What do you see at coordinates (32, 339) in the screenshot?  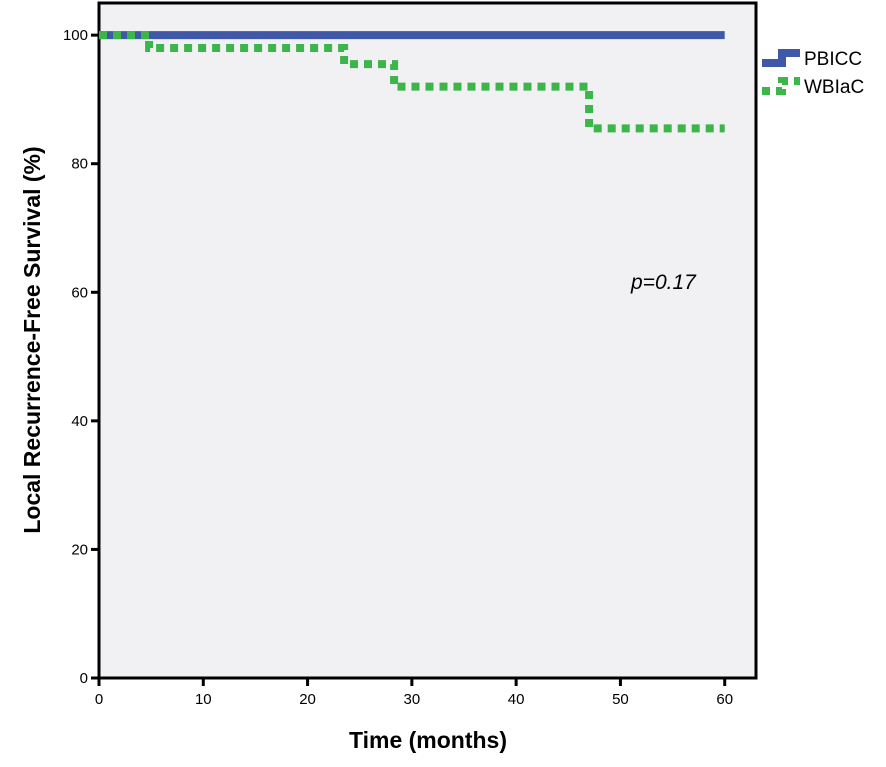 I see `y-axis-title: Local Recurrence-Free Survival (%)` at bounding box center [32, 339].